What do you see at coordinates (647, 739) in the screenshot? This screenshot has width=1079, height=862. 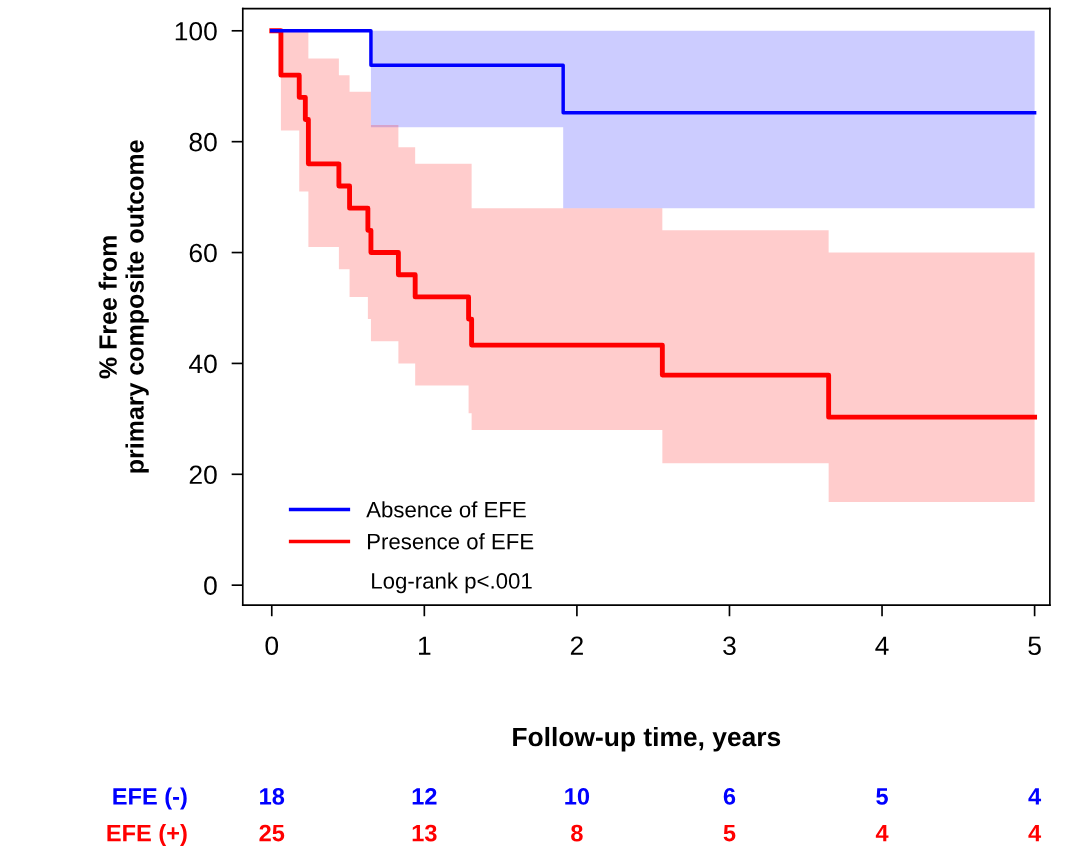 I see `x-axis-title: Follow-up time, years` at bounding box center [647, 739].